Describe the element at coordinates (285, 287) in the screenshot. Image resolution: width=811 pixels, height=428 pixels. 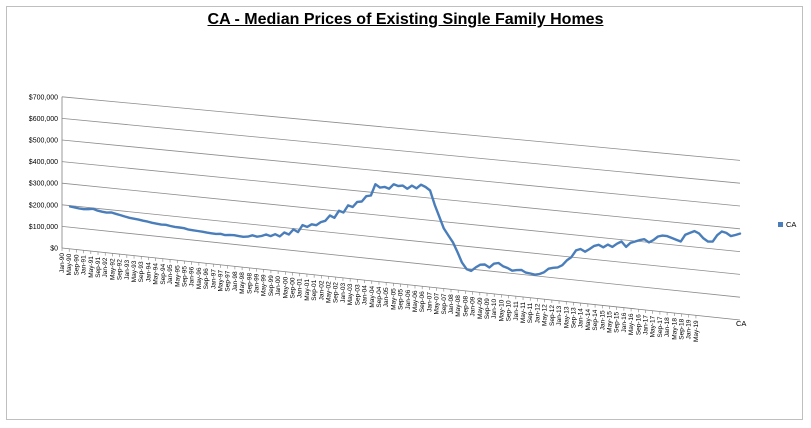
I see `x-tick-label: May-00` at that location.